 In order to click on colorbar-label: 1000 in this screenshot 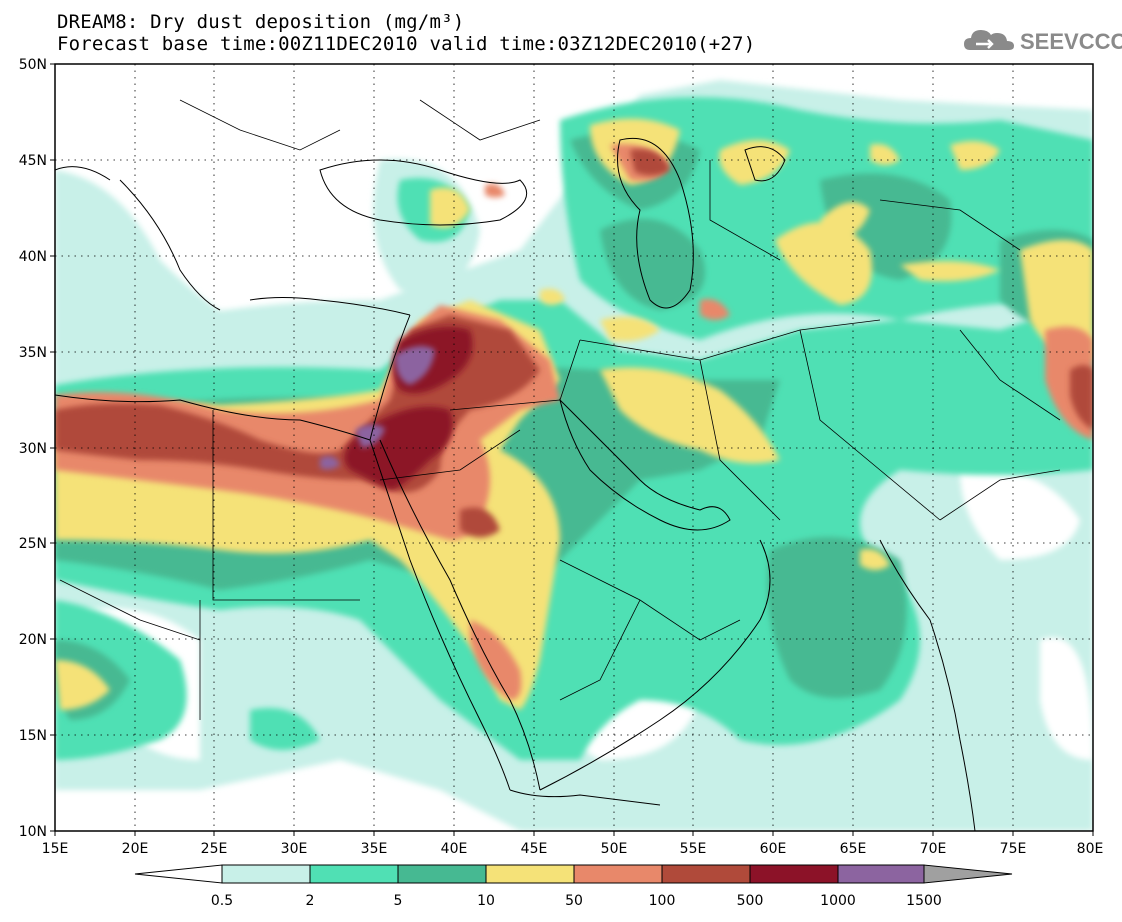, I will do `click(838, 901)`.